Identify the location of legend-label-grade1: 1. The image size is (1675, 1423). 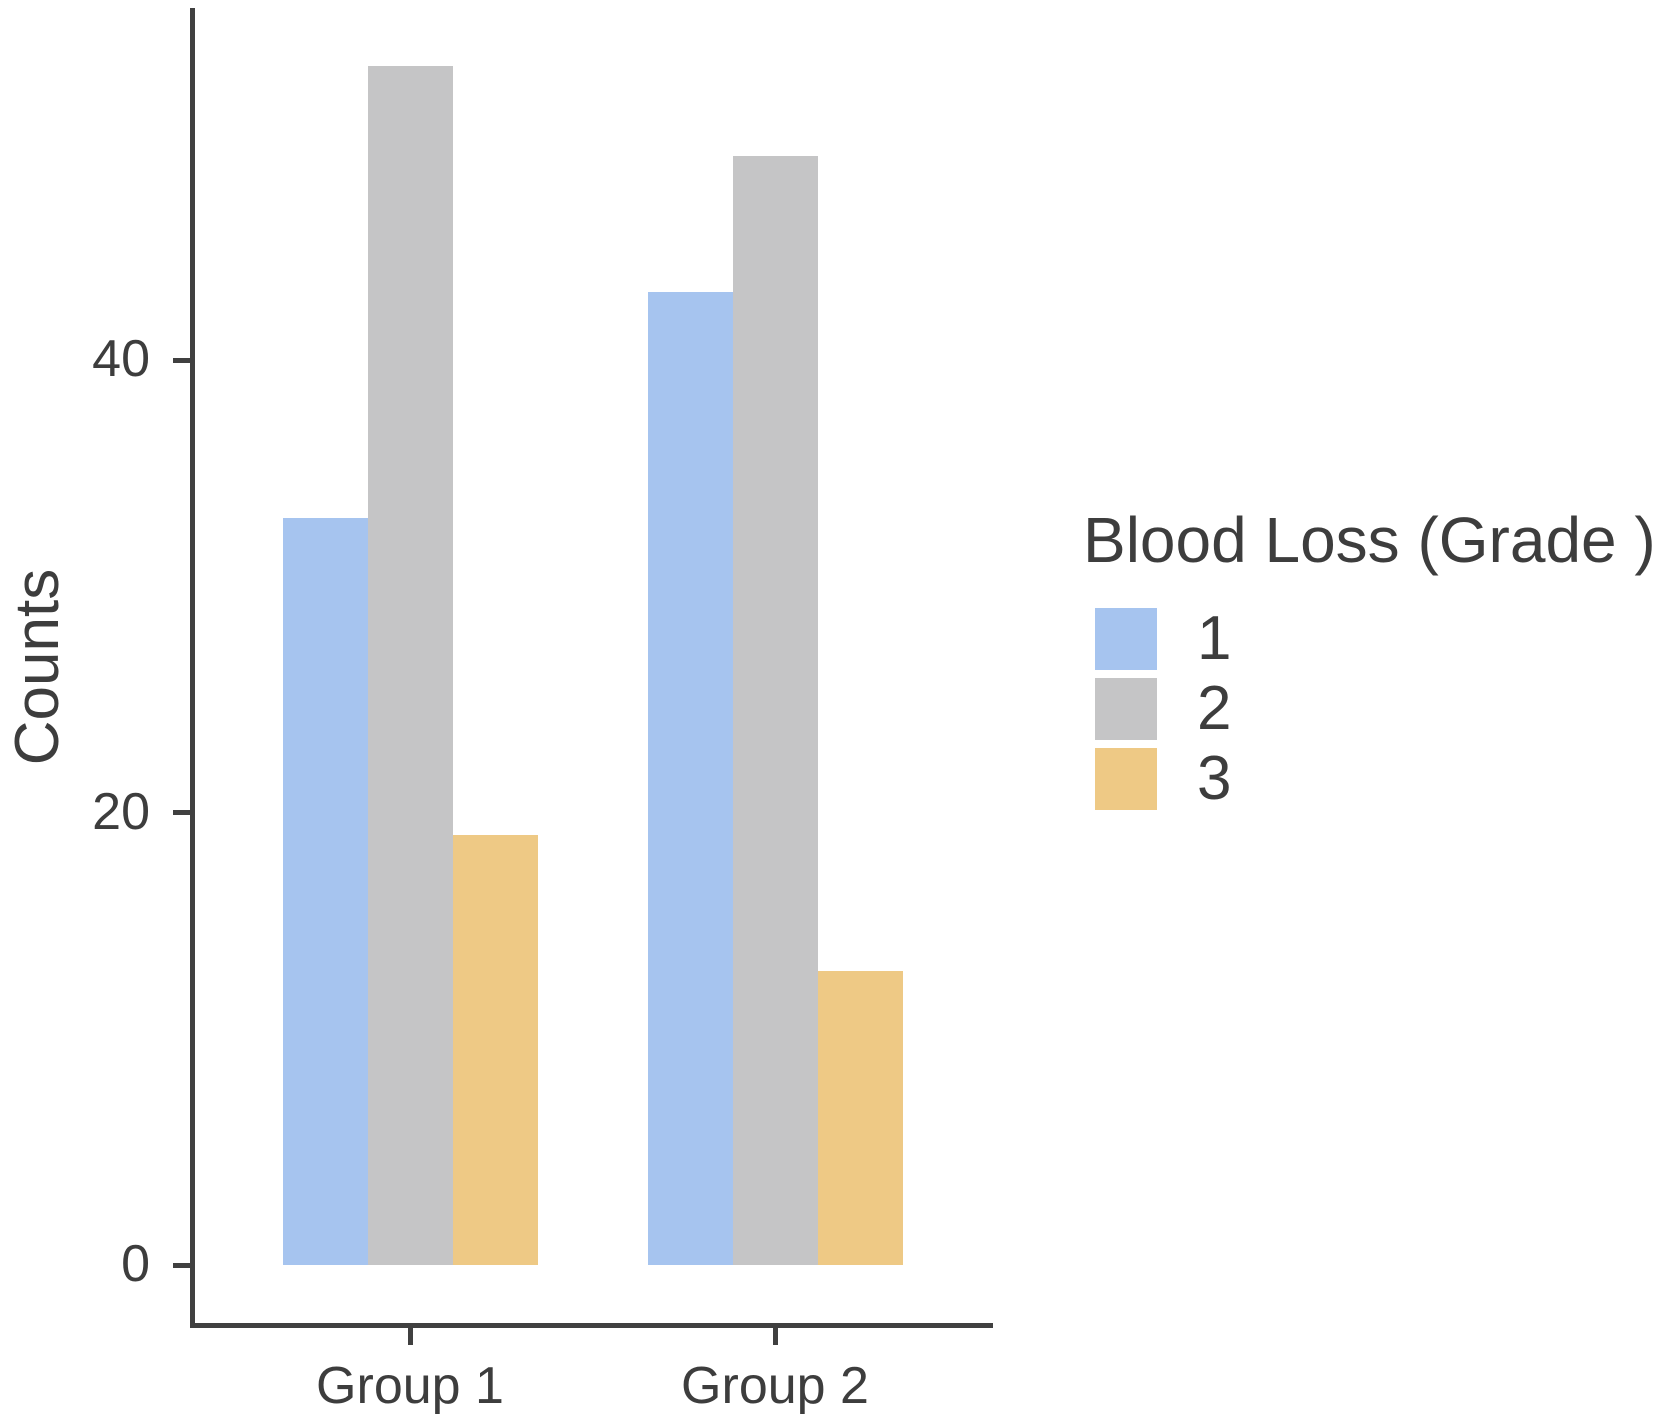
(1214, 638).